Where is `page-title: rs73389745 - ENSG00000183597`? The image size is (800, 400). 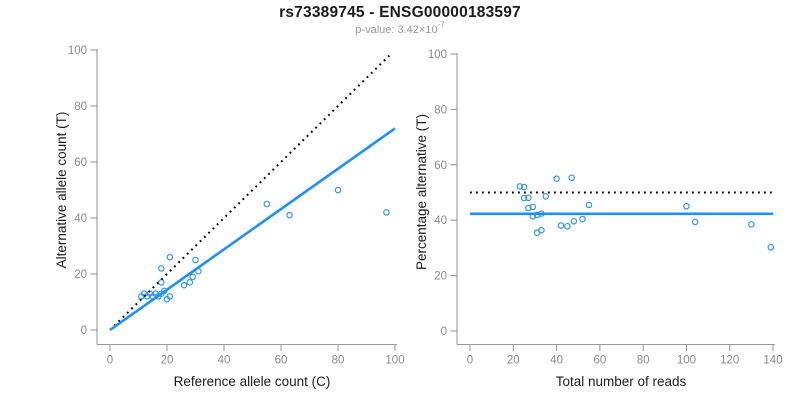
page-title: rs73389745 - ENSG00000183597 is located at coordinates (400, 12).